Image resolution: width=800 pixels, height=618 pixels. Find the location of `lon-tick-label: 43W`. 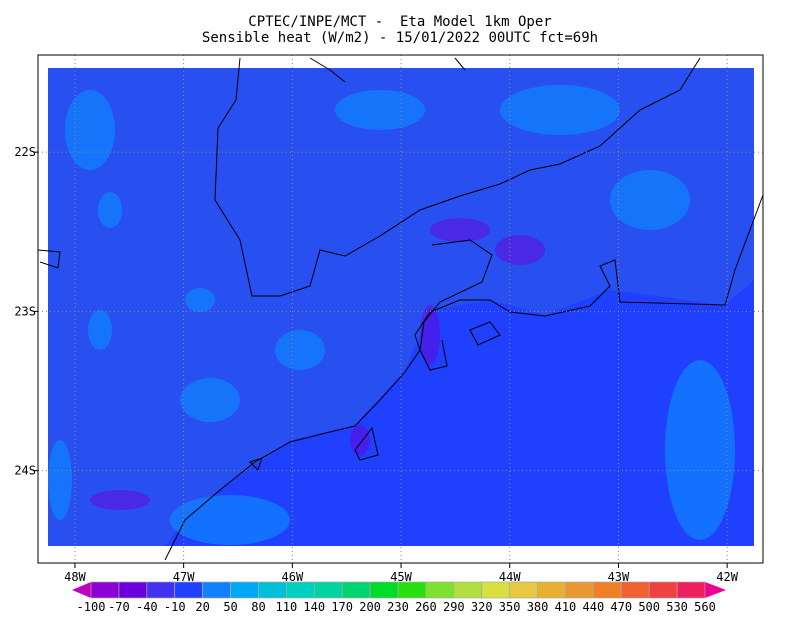

lon-tick-label: 43W is located at coordinates (619, 577).